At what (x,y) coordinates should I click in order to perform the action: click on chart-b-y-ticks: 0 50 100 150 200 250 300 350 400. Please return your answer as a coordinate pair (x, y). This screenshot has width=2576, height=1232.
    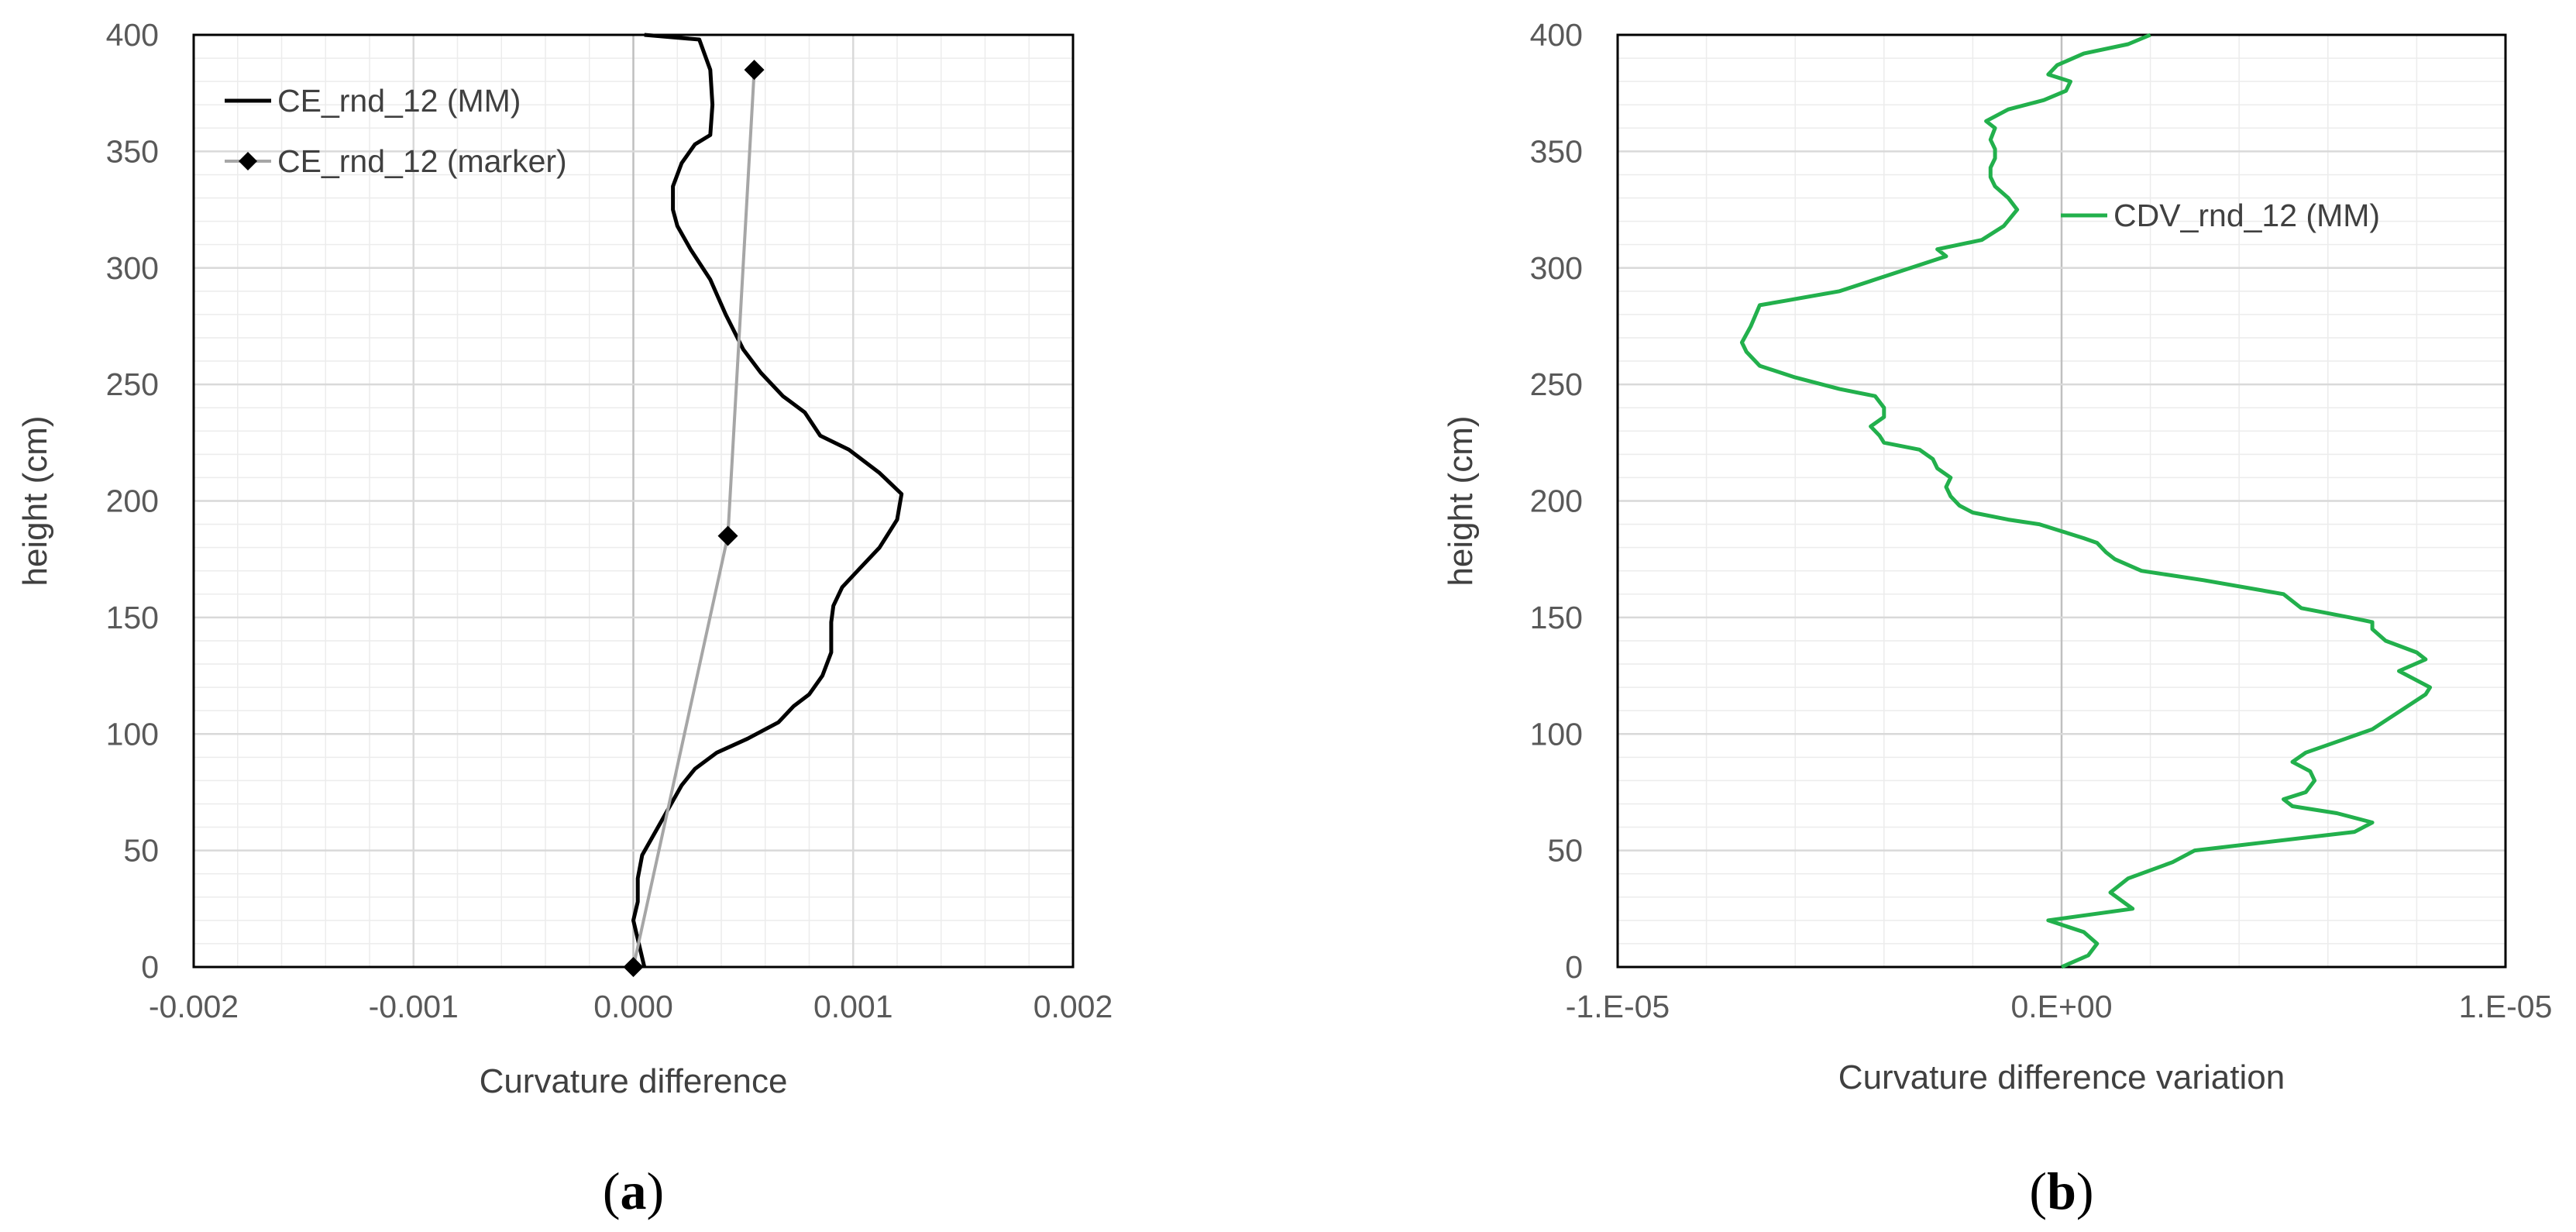
    Looking at the image, I should click on (1556, 501).